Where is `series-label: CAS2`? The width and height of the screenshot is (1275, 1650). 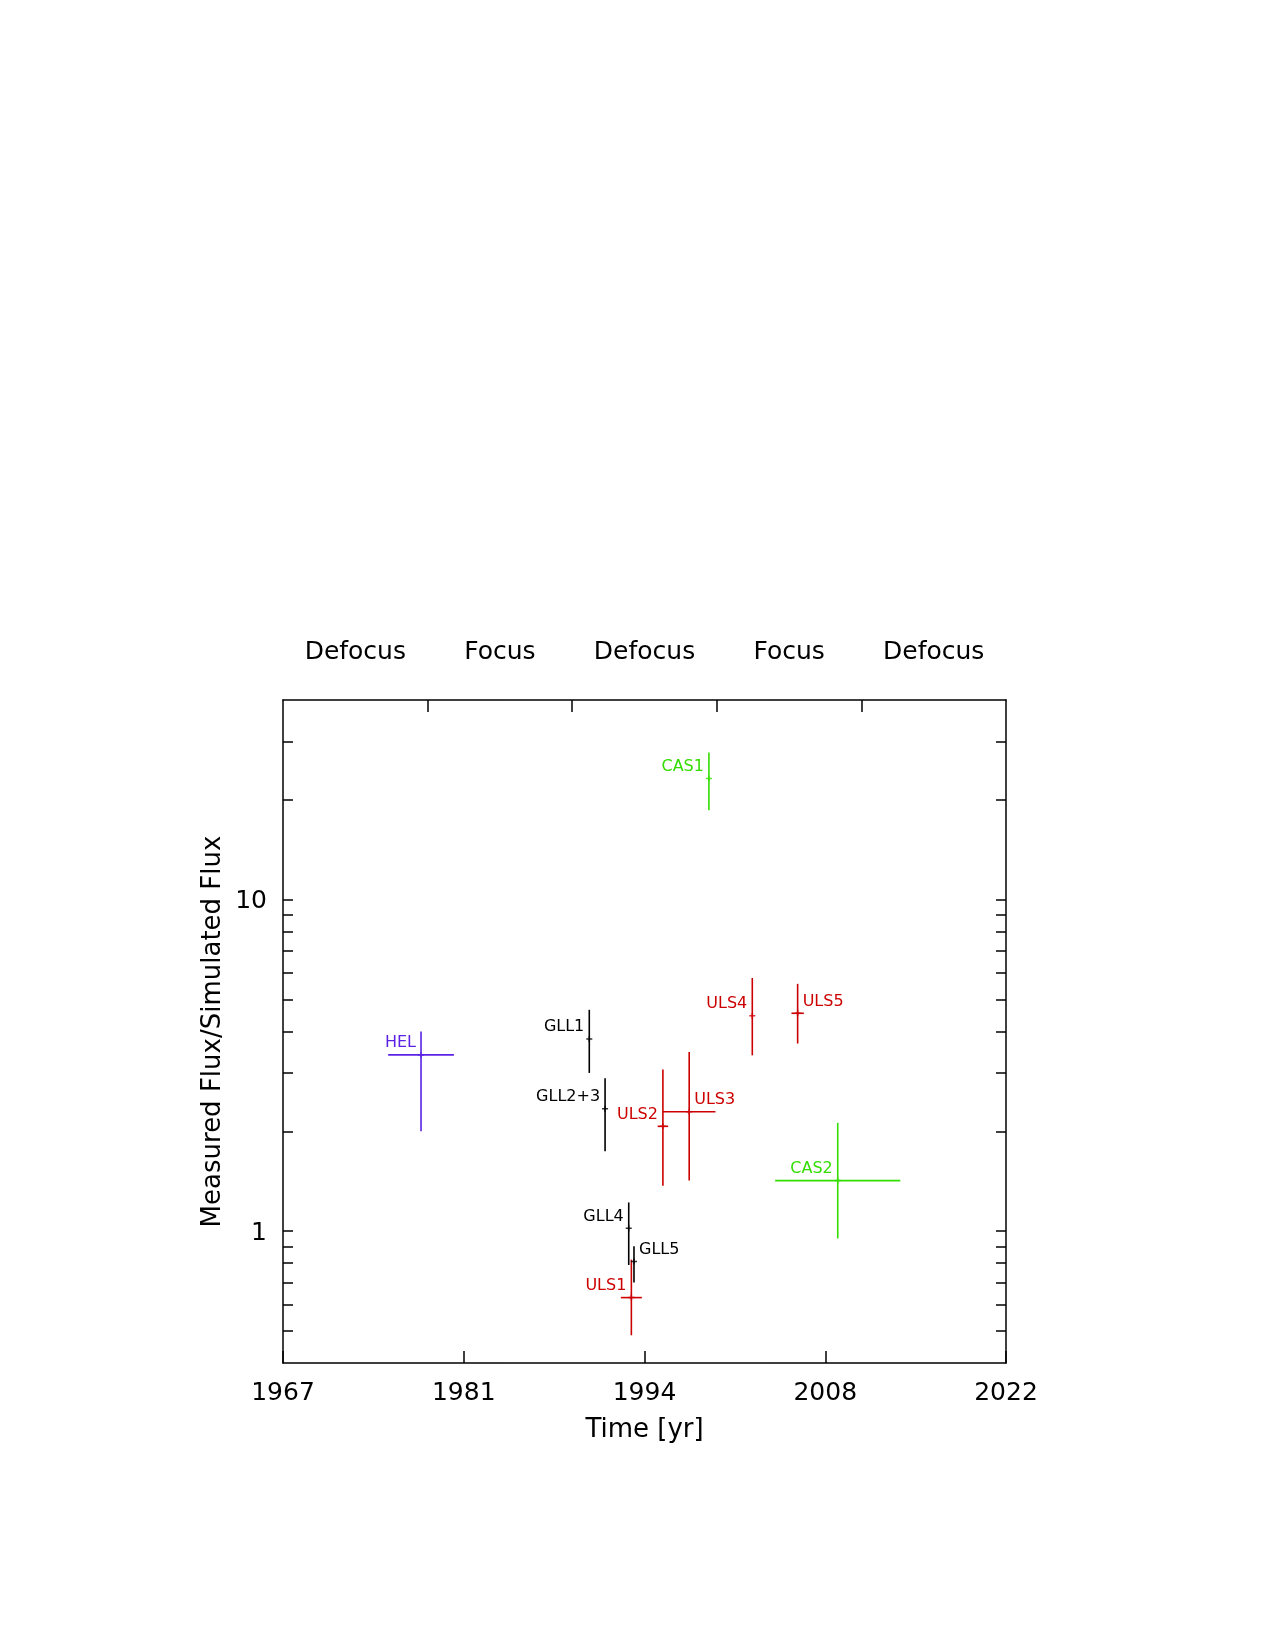 series-label: CAS2 is located at coordinates (811, 1168).